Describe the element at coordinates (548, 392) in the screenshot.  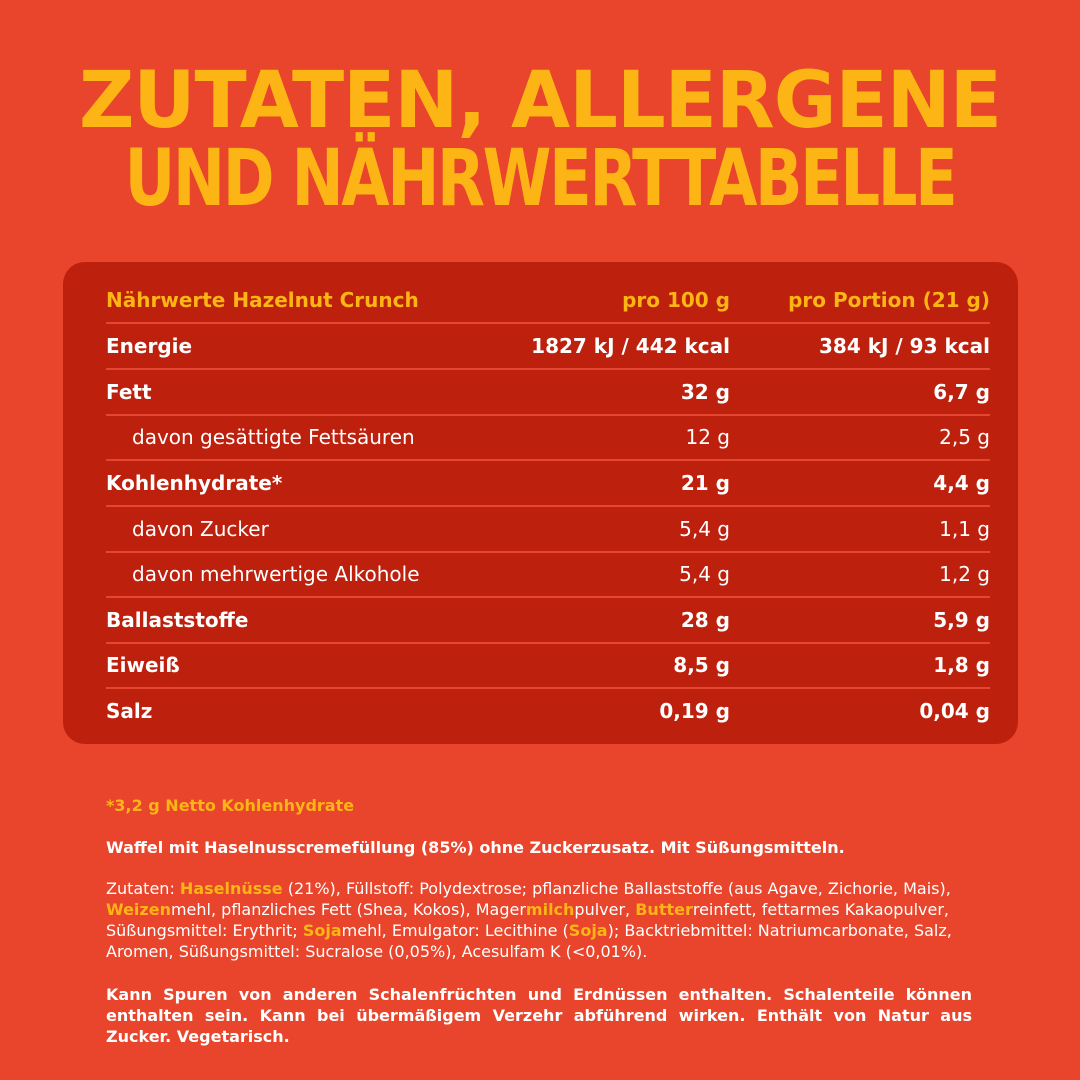
I see `table-row: Fett 32 g 6,7 g` at that location.